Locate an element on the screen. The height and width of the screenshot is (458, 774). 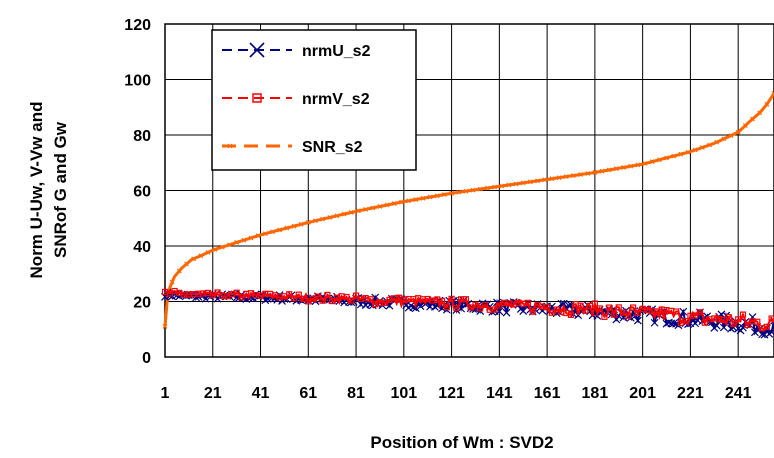
legend-label: SNR_s2 is located at coordinates (332, 147).